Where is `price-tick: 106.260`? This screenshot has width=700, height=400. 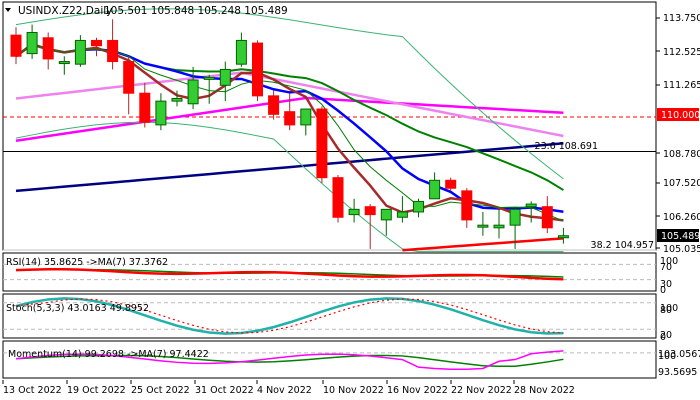
price-tick: 106.260 is located at coordinates (681, 217).